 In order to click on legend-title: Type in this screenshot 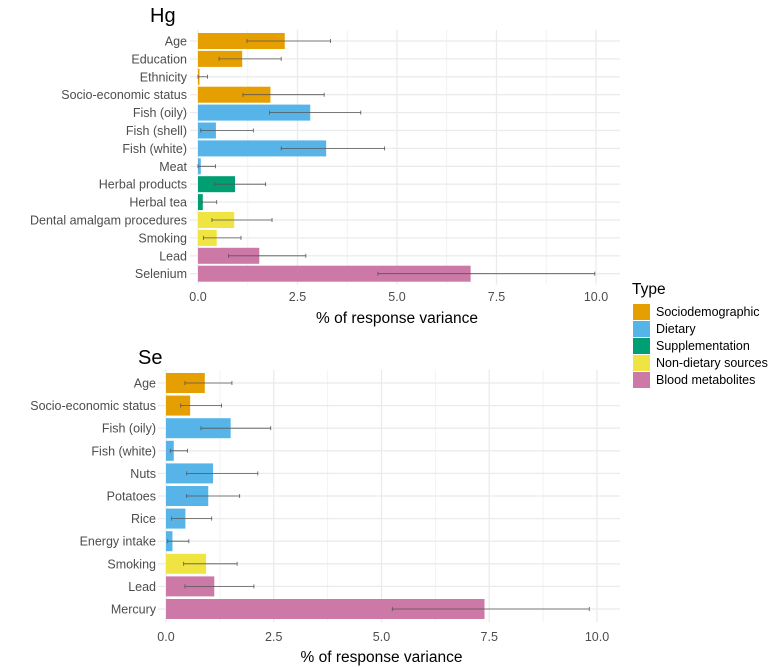, I will do `click(649, 289)`.